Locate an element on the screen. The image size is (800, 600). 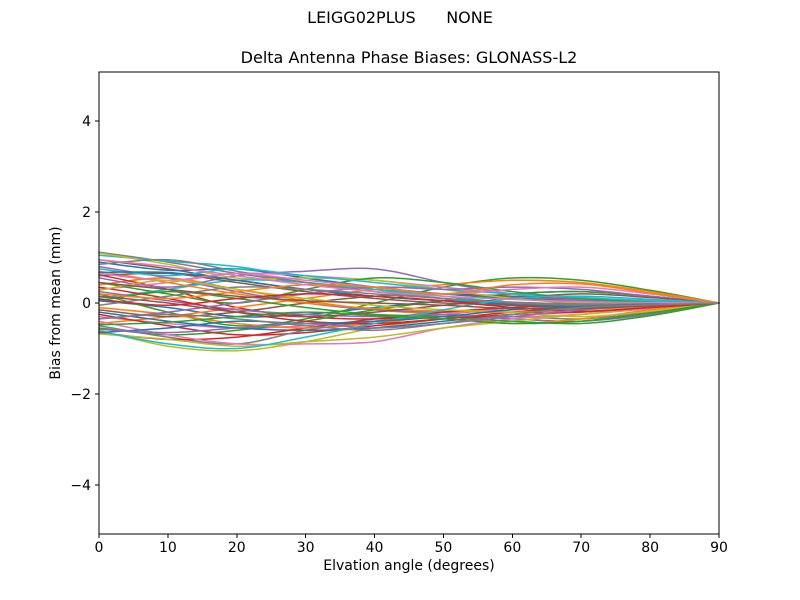
x-tick-label: 40 is located at coordinates (375, 548).